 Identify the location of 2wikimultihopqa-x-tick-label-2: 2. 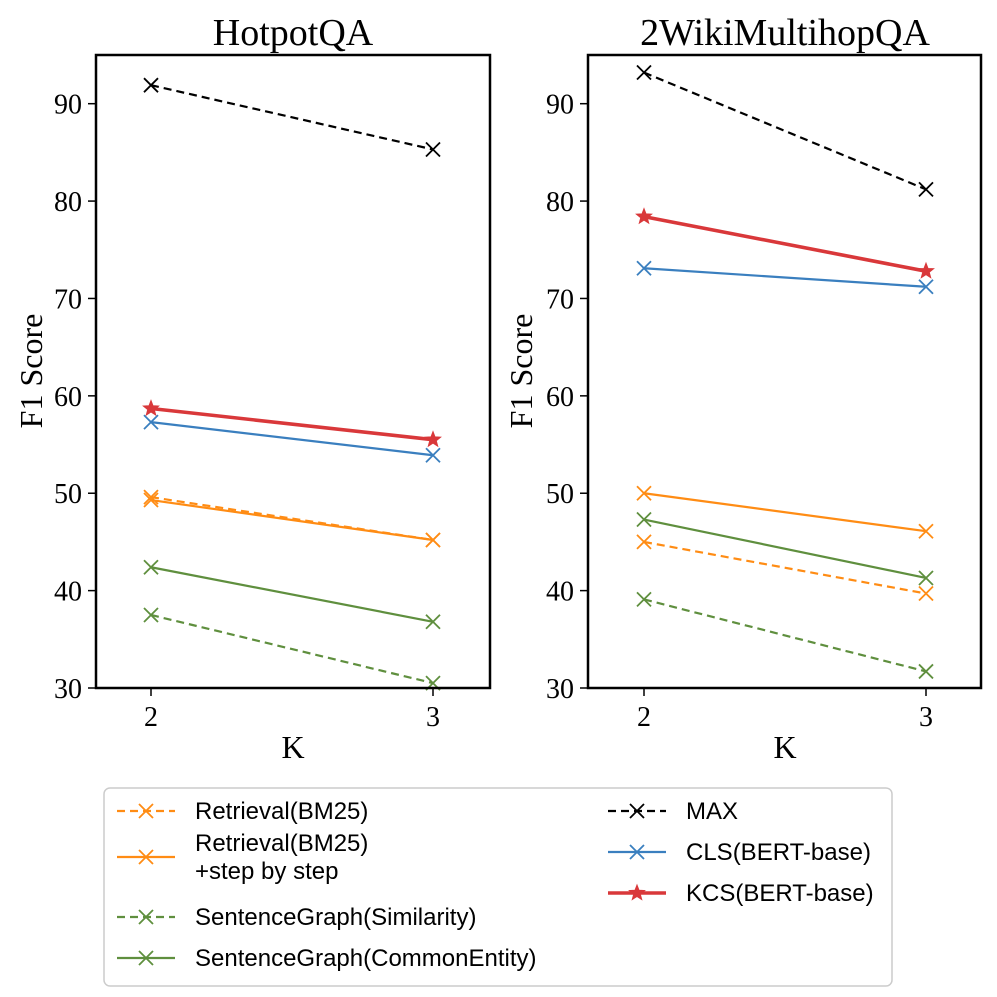
(644, 717).